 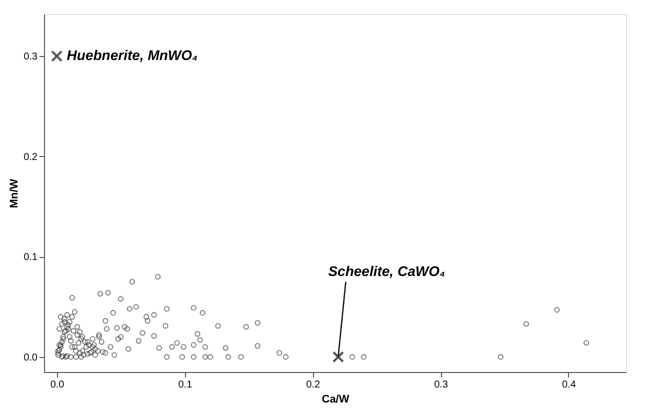 What do you see at coordinates (31, 57) in the screenshot?
I see `y-tick-label: 0.3` at bounding box center [31, 57].